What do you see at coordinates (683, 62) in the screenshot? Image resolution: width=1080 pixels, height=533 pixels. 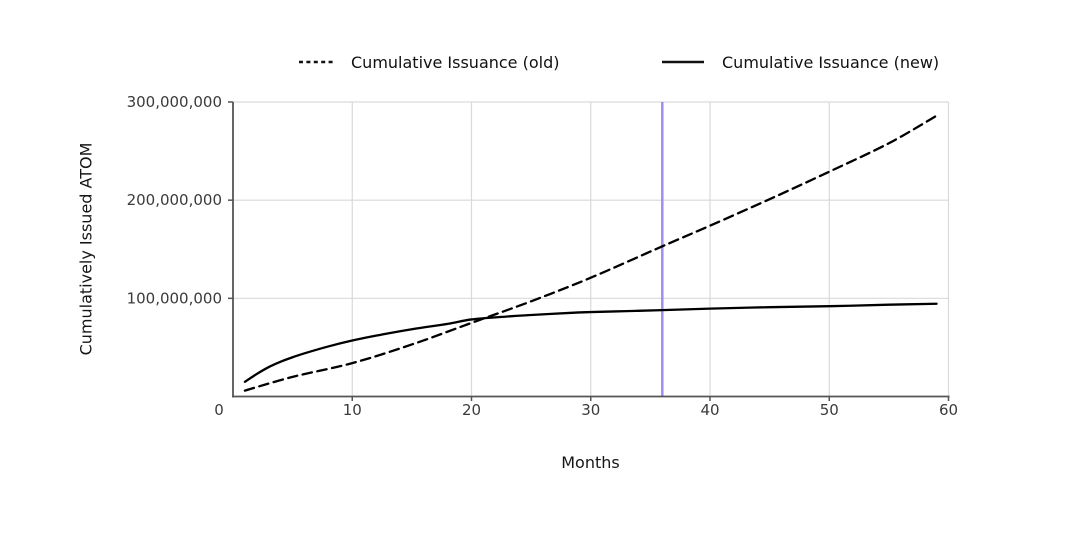 I see `solid-line-icon` at bounding box center [683, 62].